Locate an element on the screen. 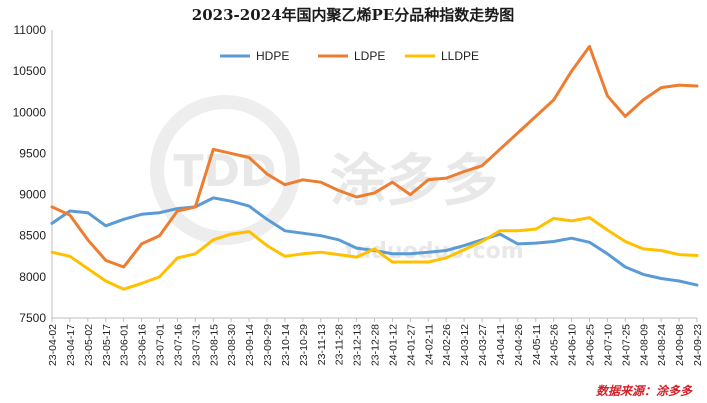 The width and height of the screenshot is (707, 403). legend-lldpe-label: LLDPE is located at coordinates (460, 56).